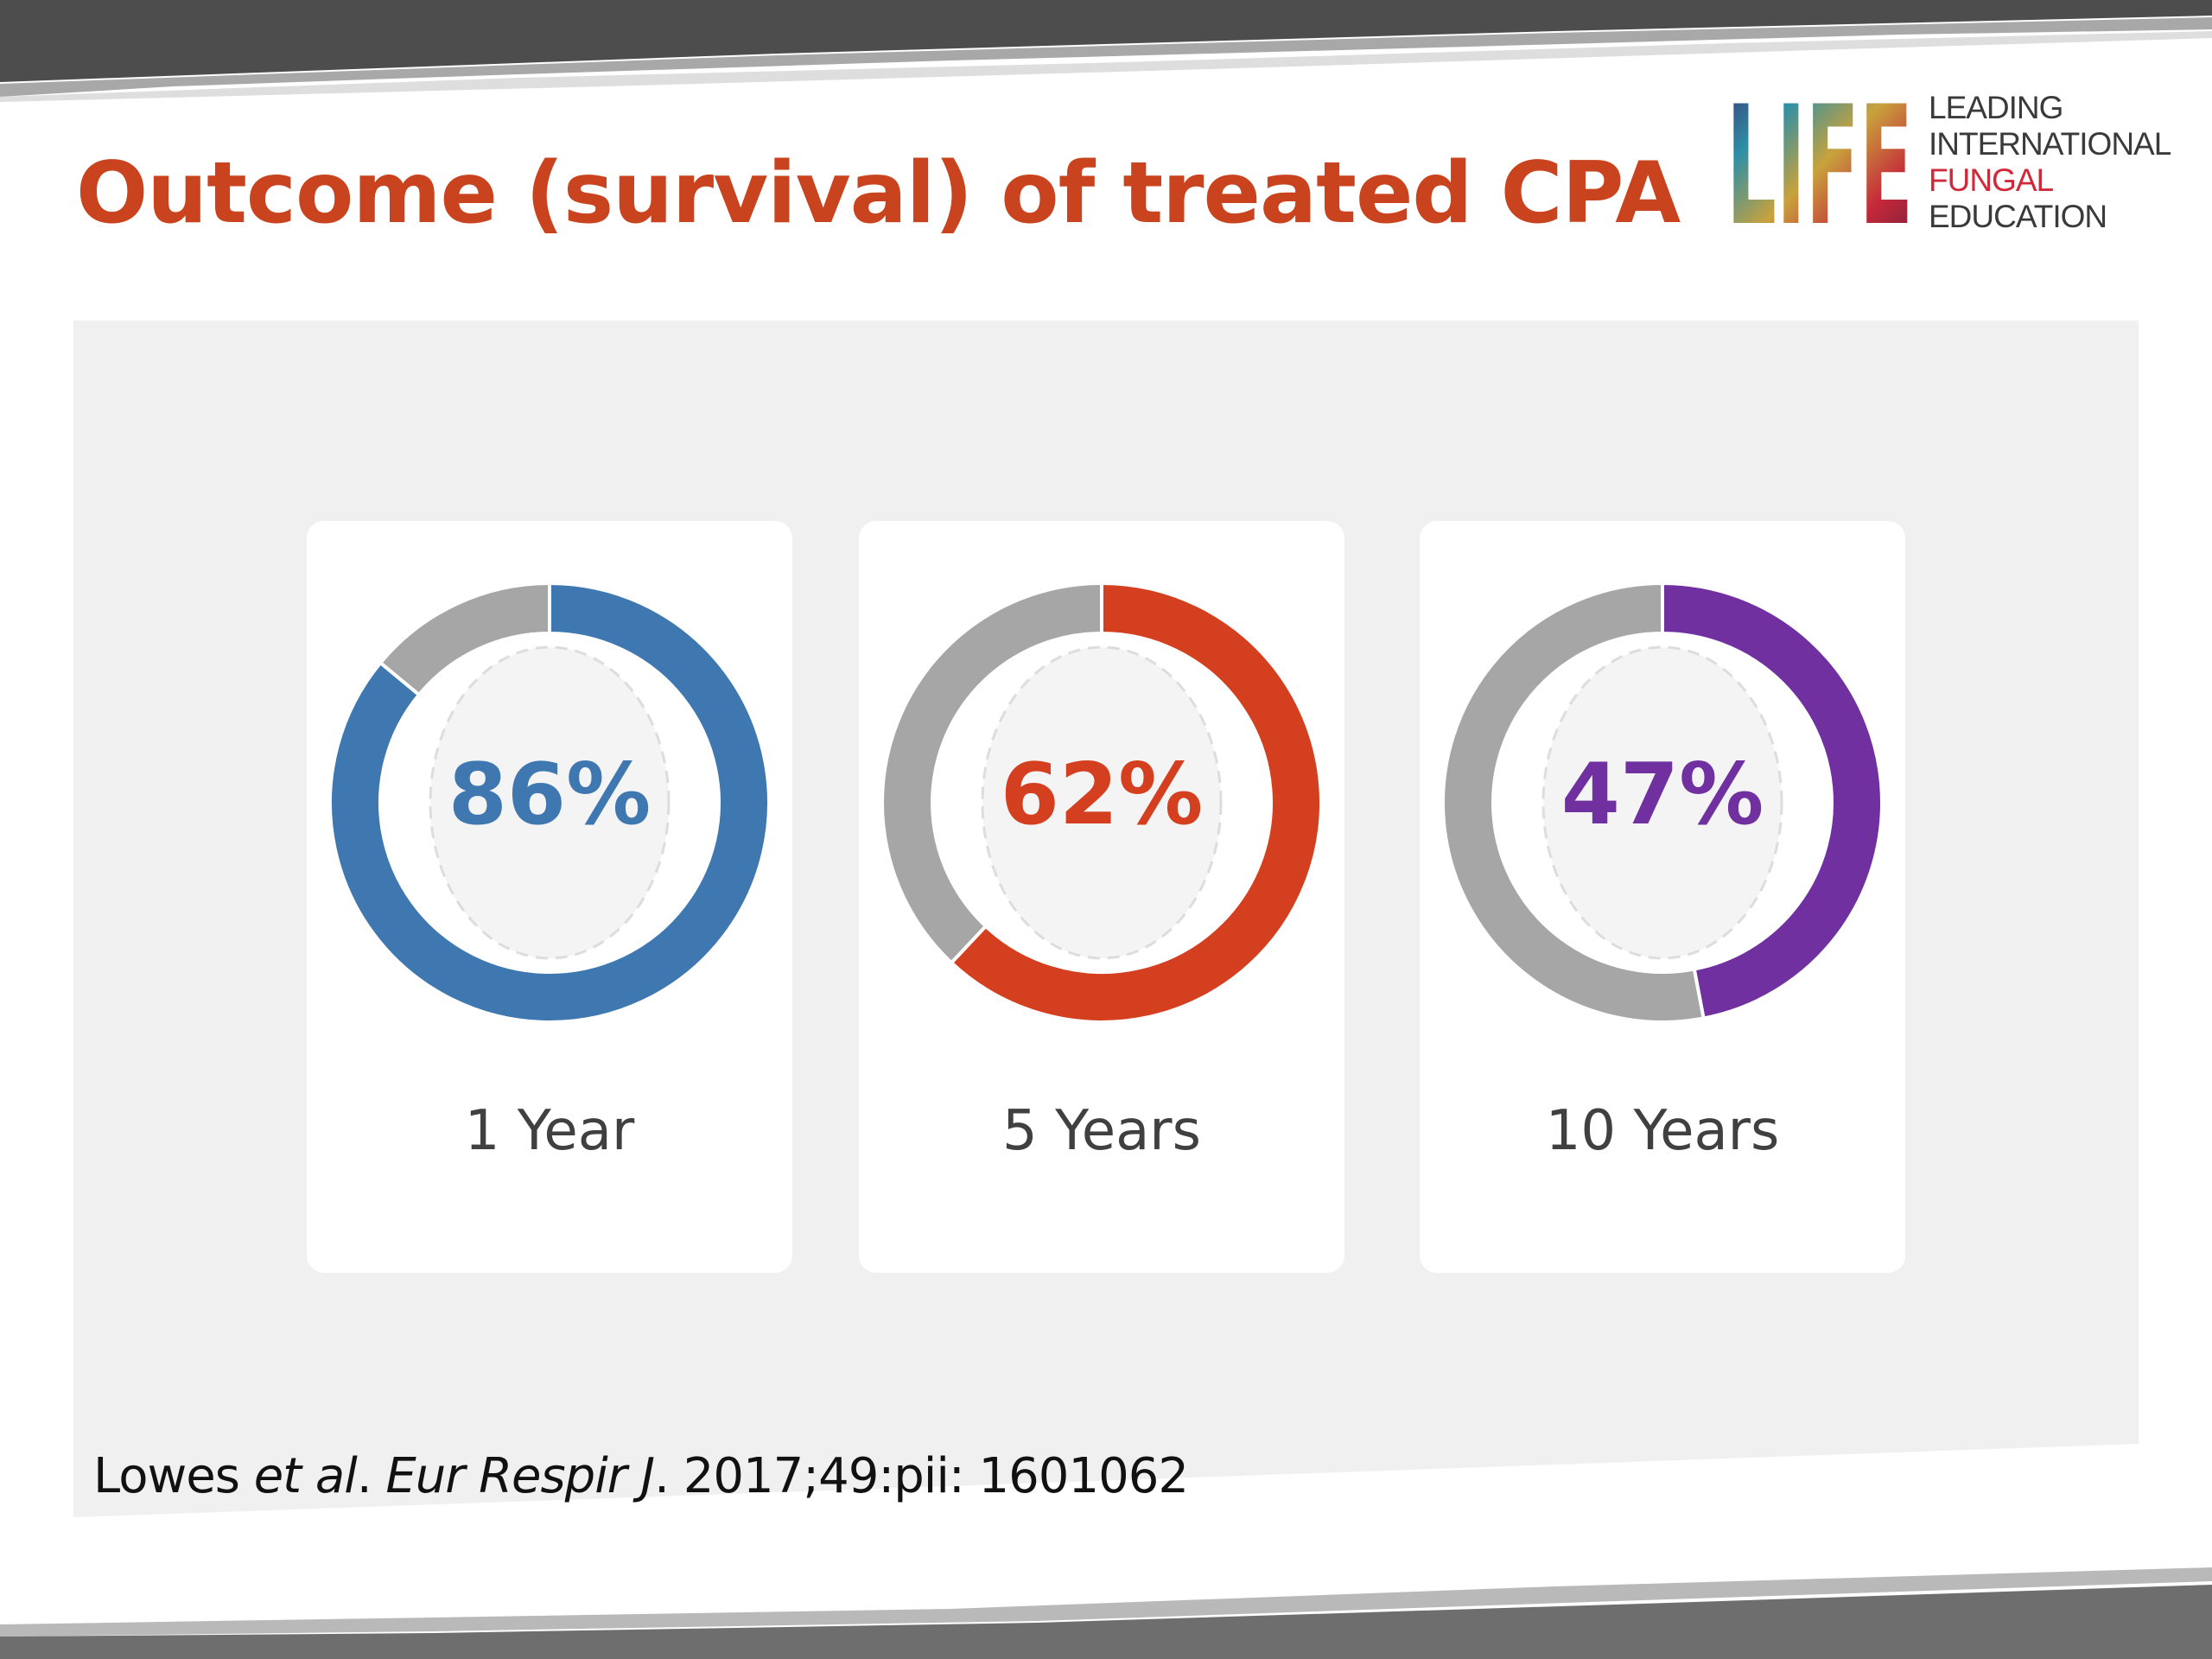  I want to click on period-label-5-years: 5 Years, so click(1101, 1131).